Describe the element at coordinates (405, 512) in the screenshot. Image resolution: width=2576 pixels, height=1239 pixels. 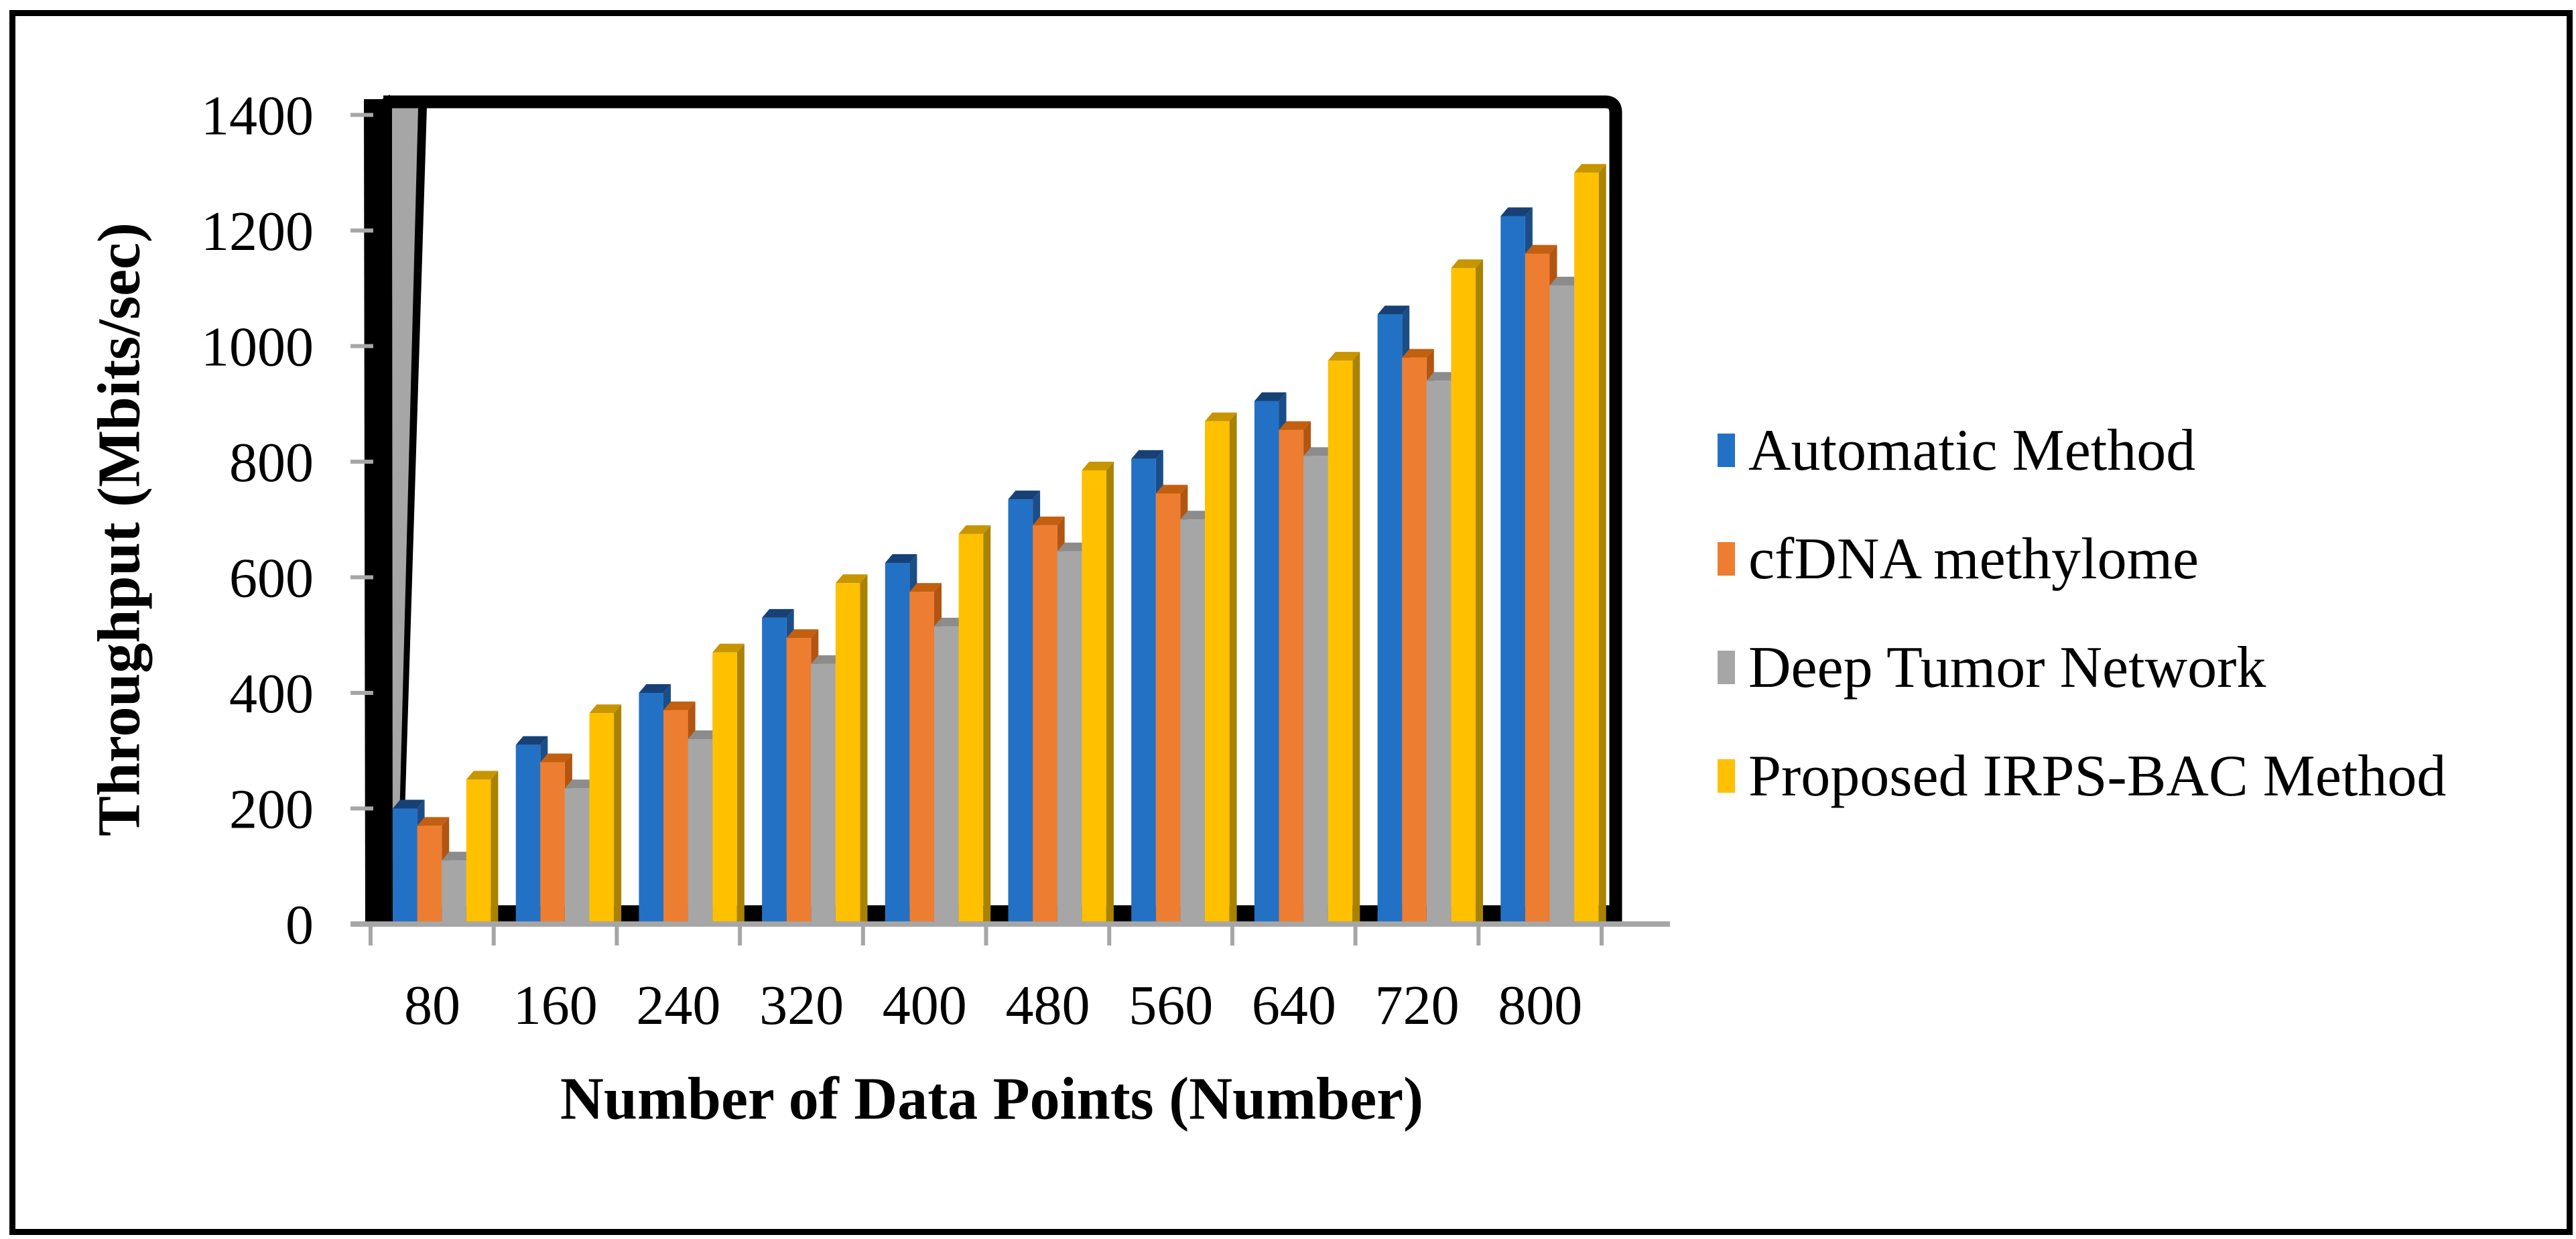
I see `y-axis-wall-face` at that location.